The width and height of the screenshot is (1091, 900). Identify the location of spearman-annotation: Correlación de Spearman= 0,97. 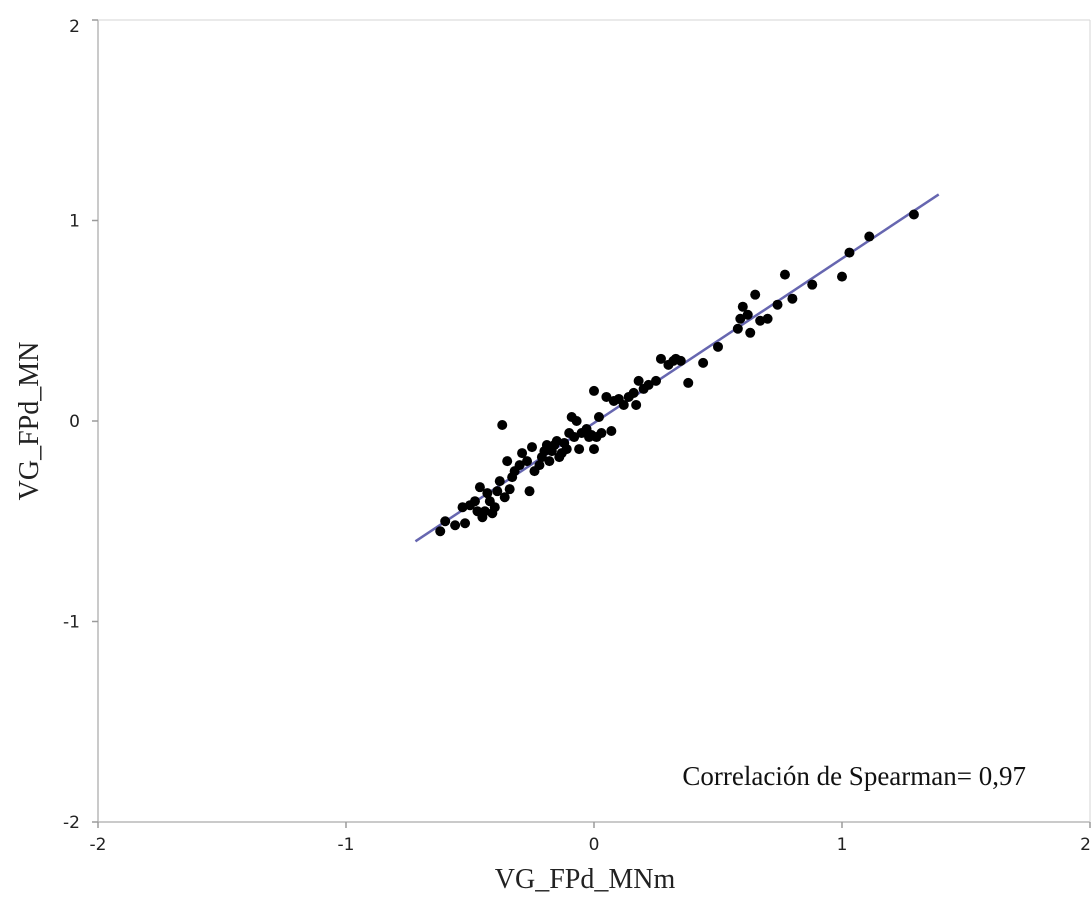
(854, 776).